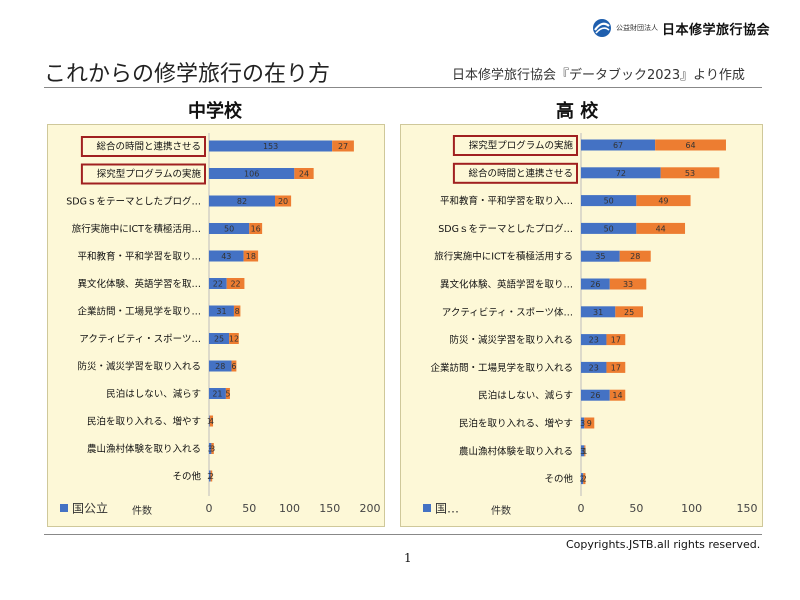 This screenshot has width=800, height=600. What do you see at coordinates (520, 173) in the screenshot?
I see `category-label: 総合の時間と連携させる` at bounding box center [520, 173].